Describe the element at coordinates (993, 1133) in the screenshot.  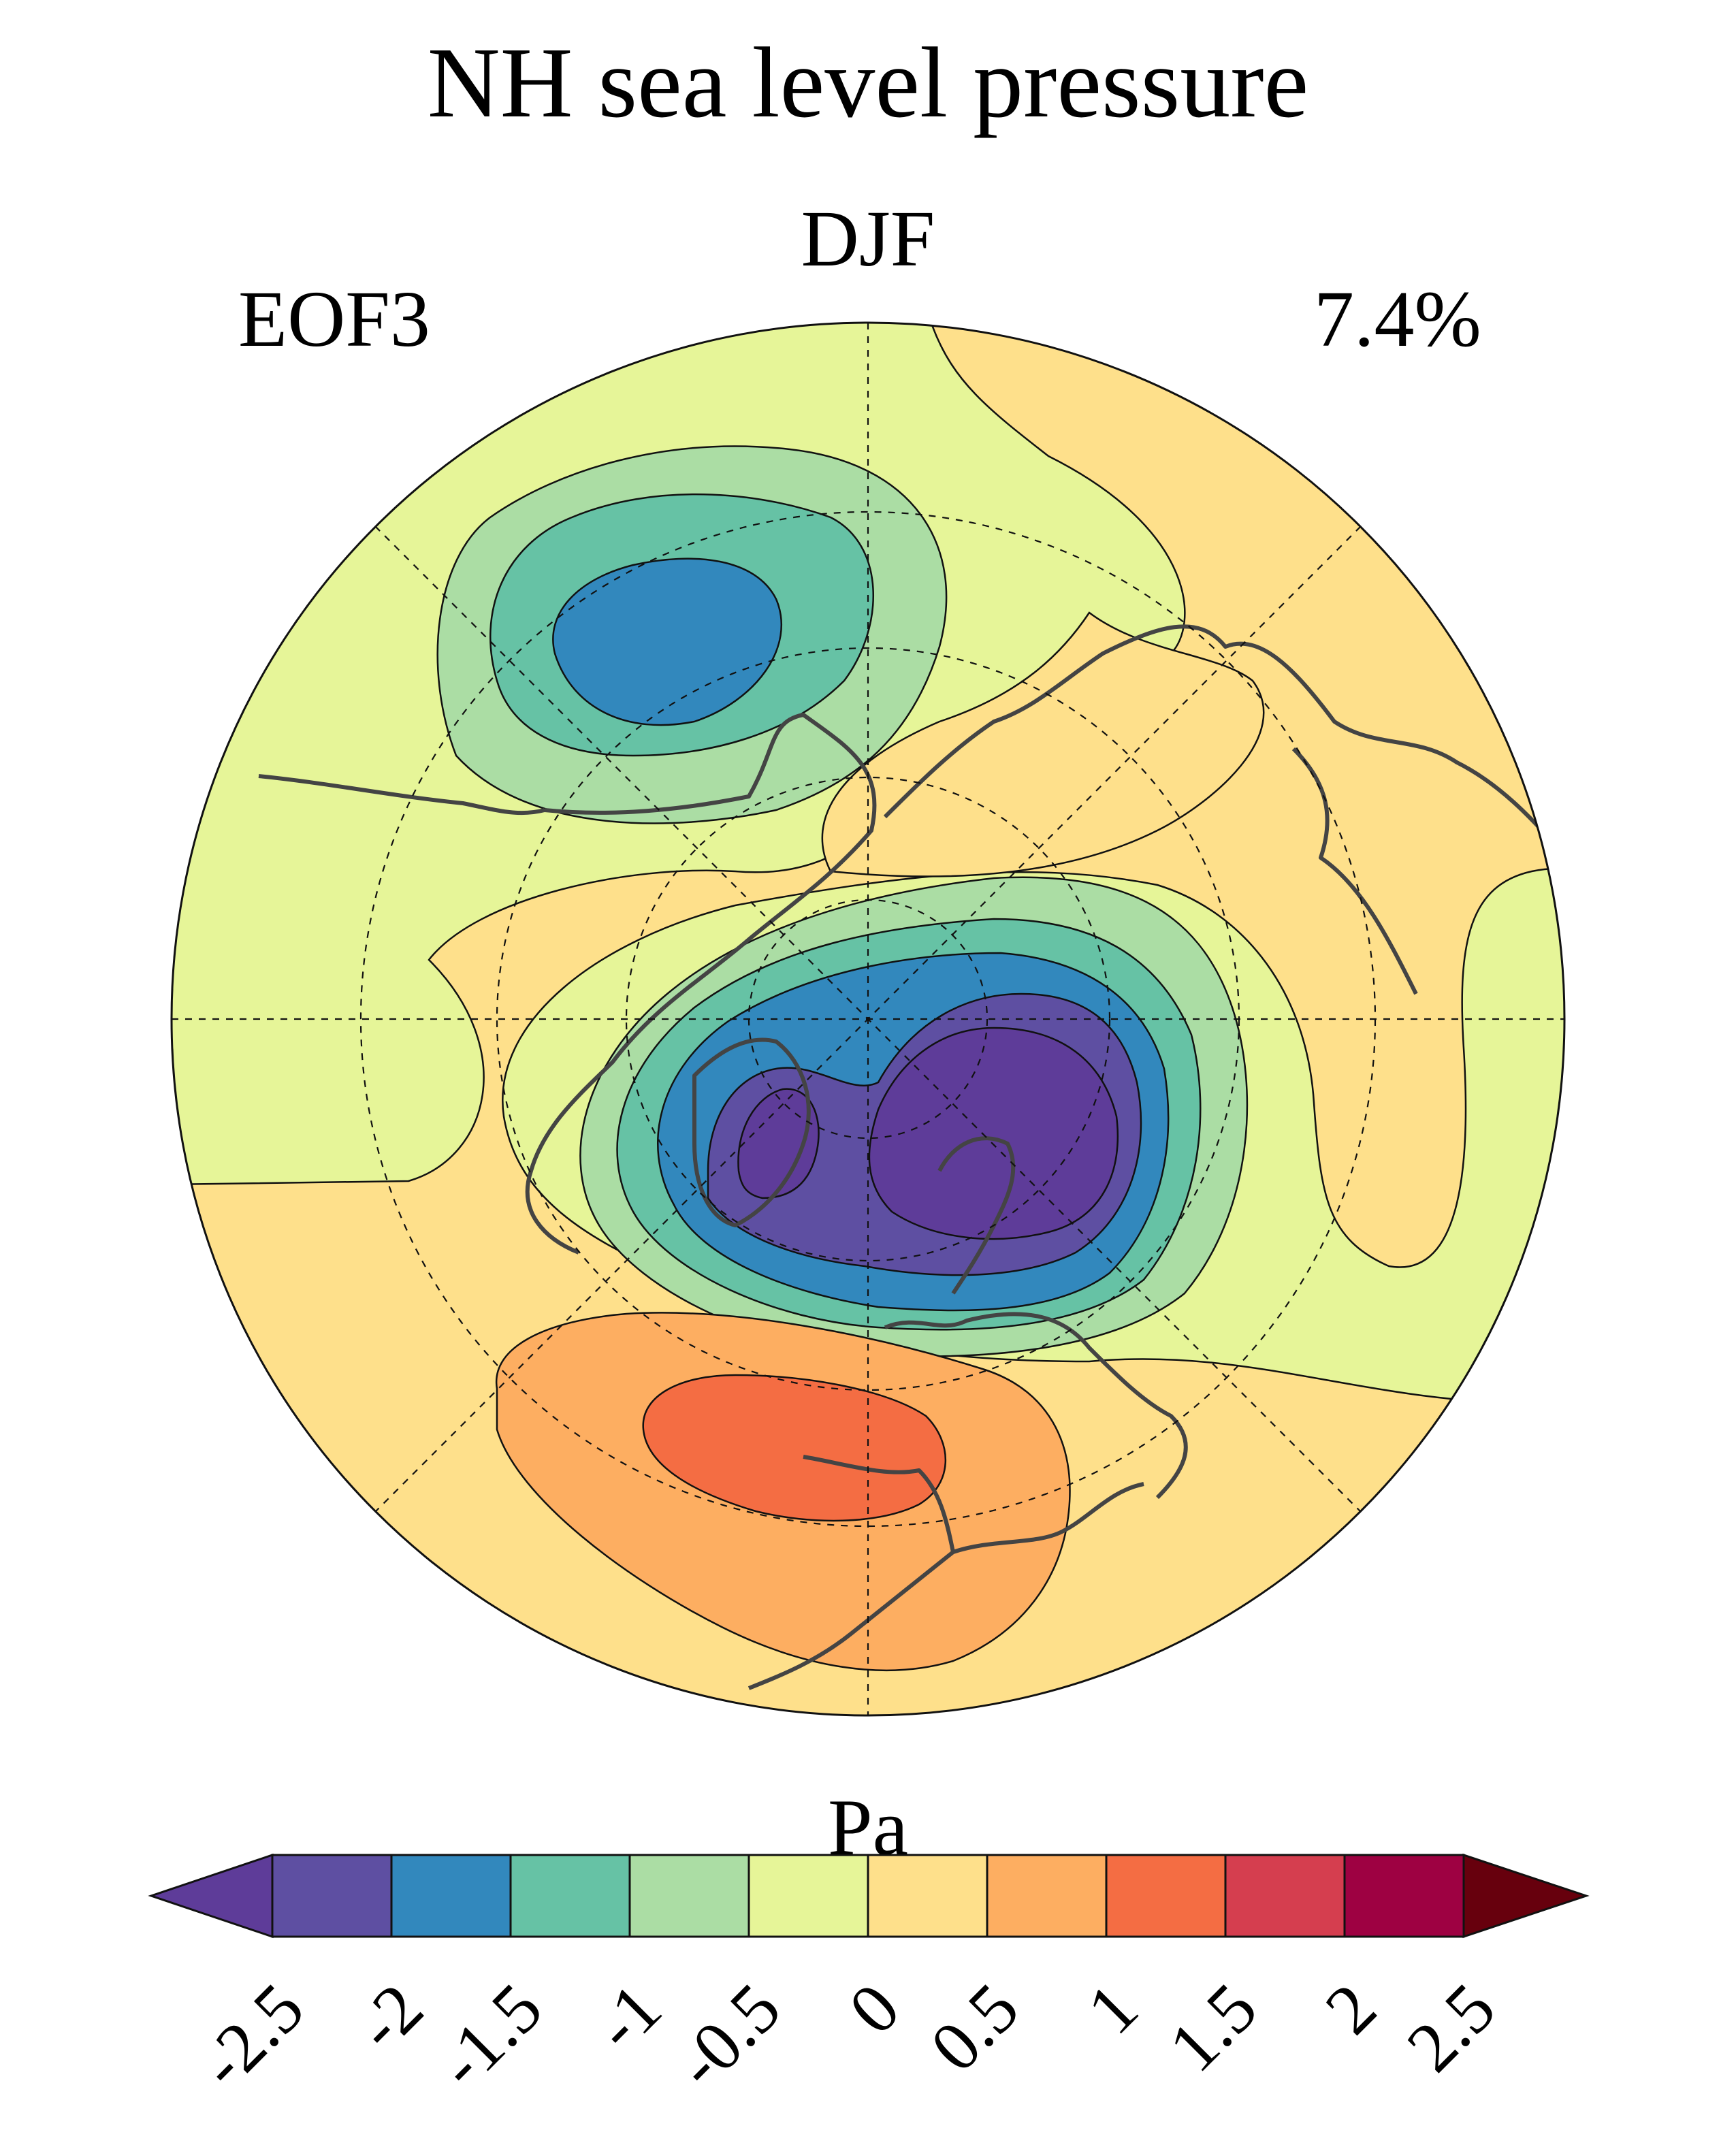
I see `contour-atlantic-neg-2.5-east` at that location.